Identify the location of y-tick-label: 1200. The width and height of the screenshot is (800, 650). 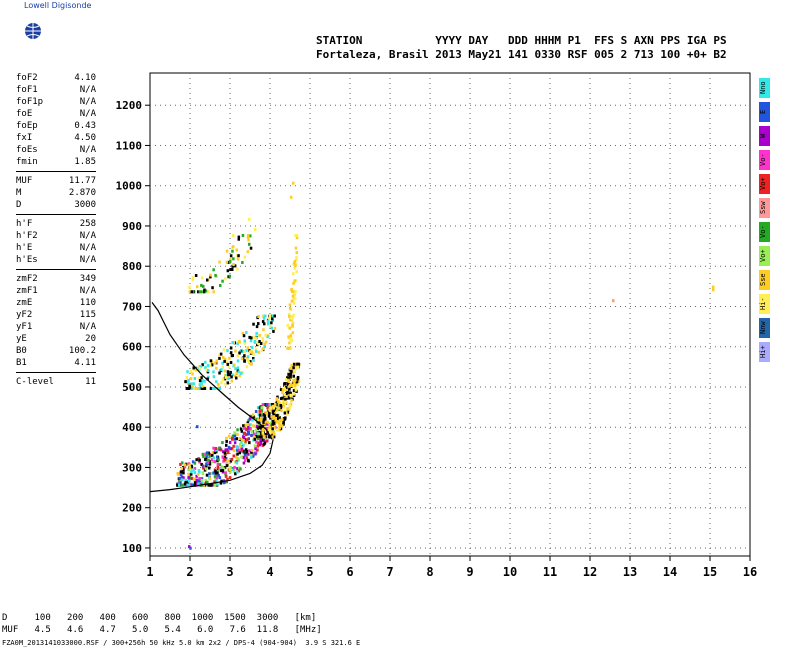
(129, 105).